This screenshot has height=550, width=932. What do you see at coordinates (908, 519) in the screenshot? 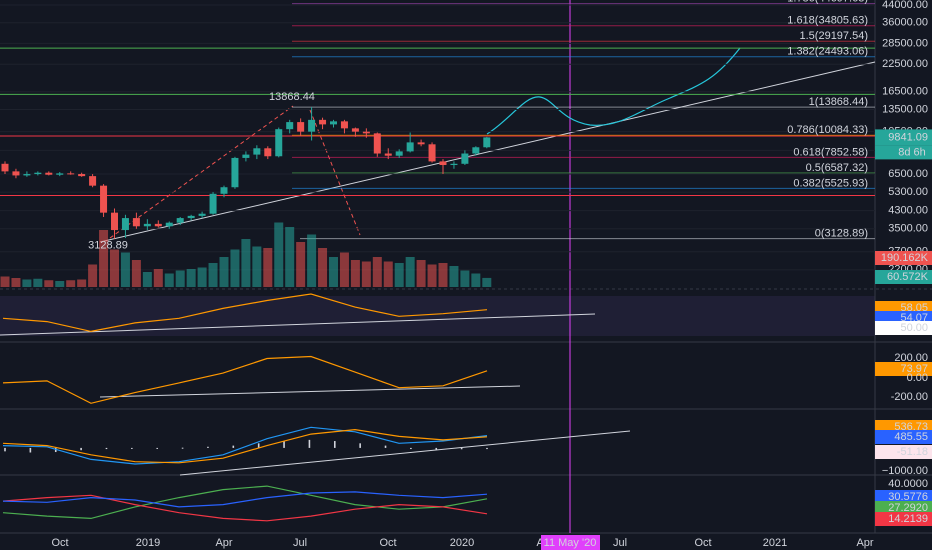
I see `indicator-label: 14.2139` at bounding box center [908, 519].